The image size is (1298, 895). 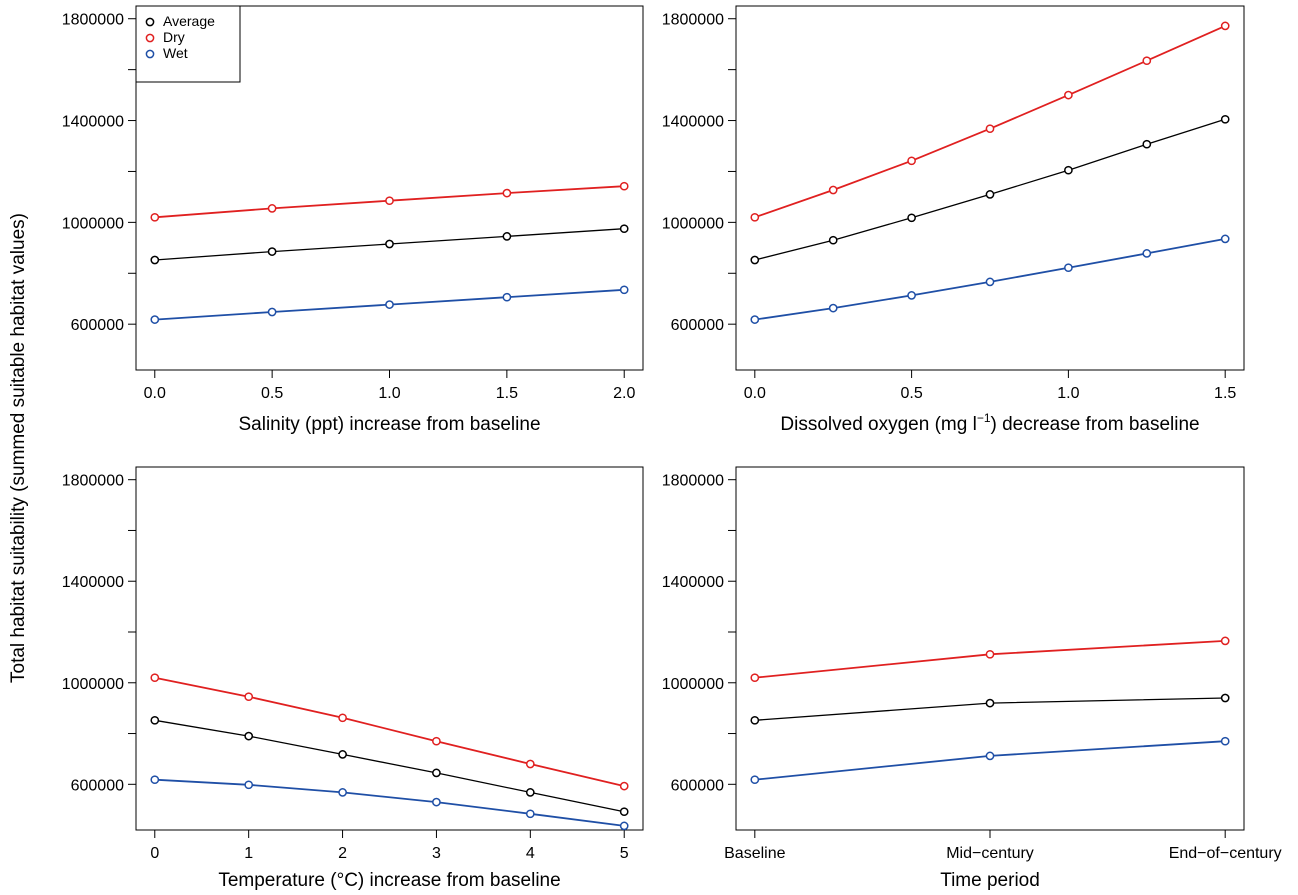 I want to click on x-axis-label-part: ) decrease from baseline, so click(x=1095, y=424).